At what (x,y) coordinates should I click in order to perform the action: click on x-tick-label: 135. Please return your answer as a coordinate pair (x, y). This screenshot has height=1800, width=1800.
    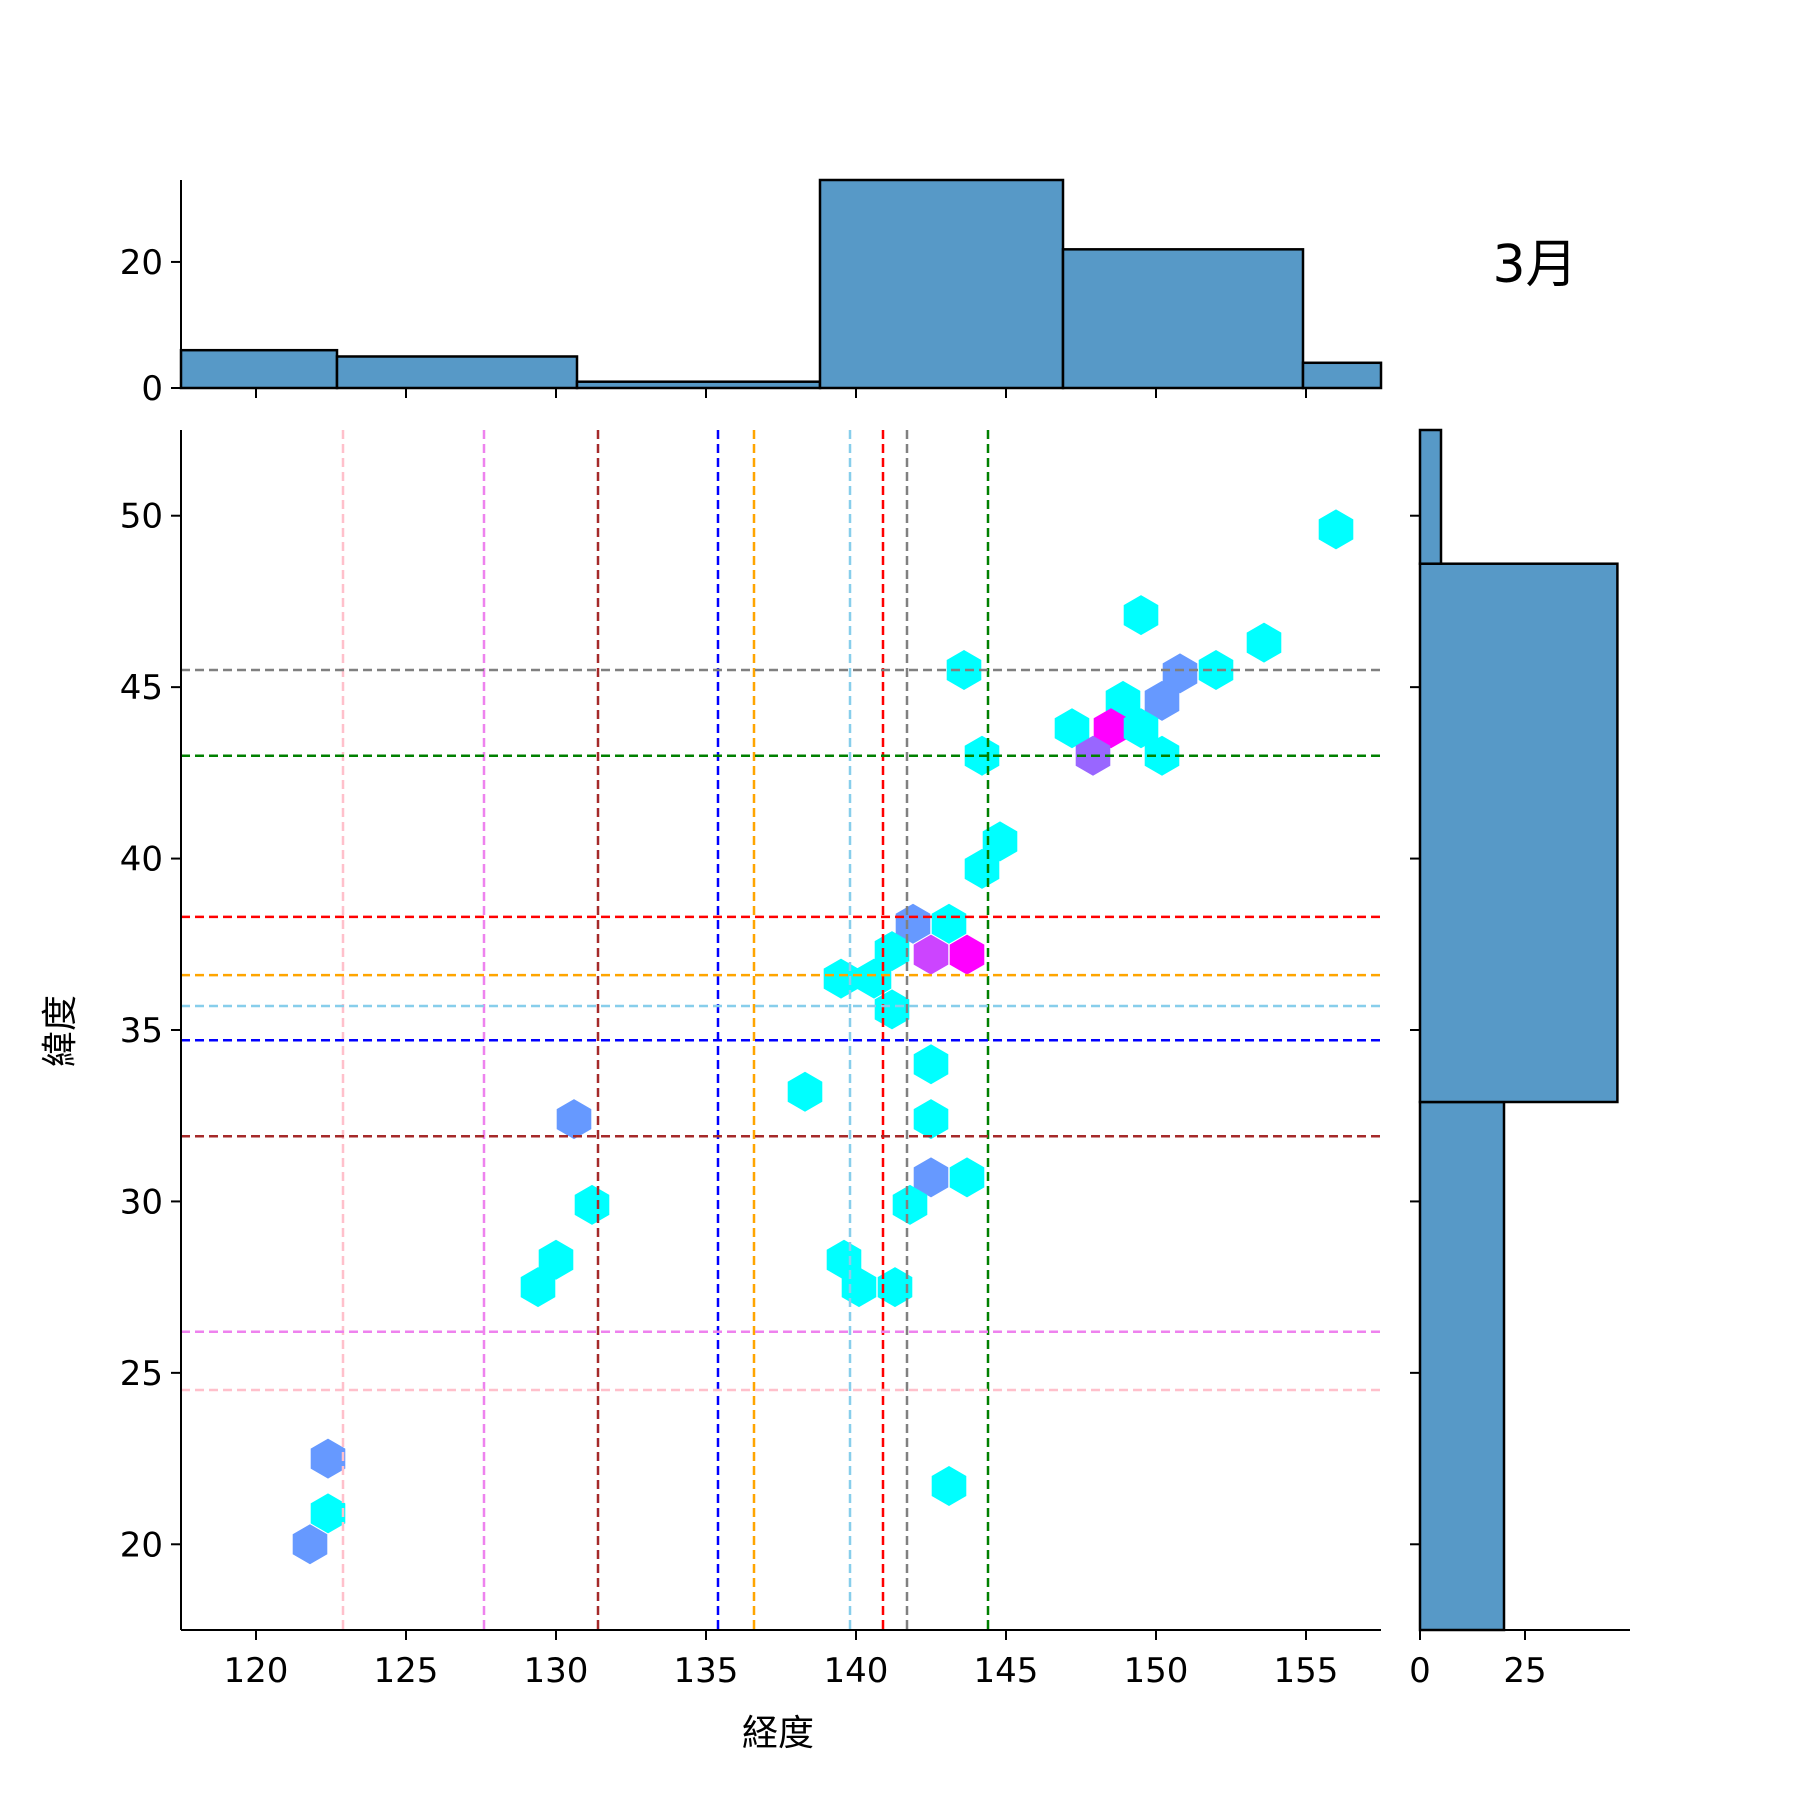
    Looking at the image, I should click on (706, 1671).